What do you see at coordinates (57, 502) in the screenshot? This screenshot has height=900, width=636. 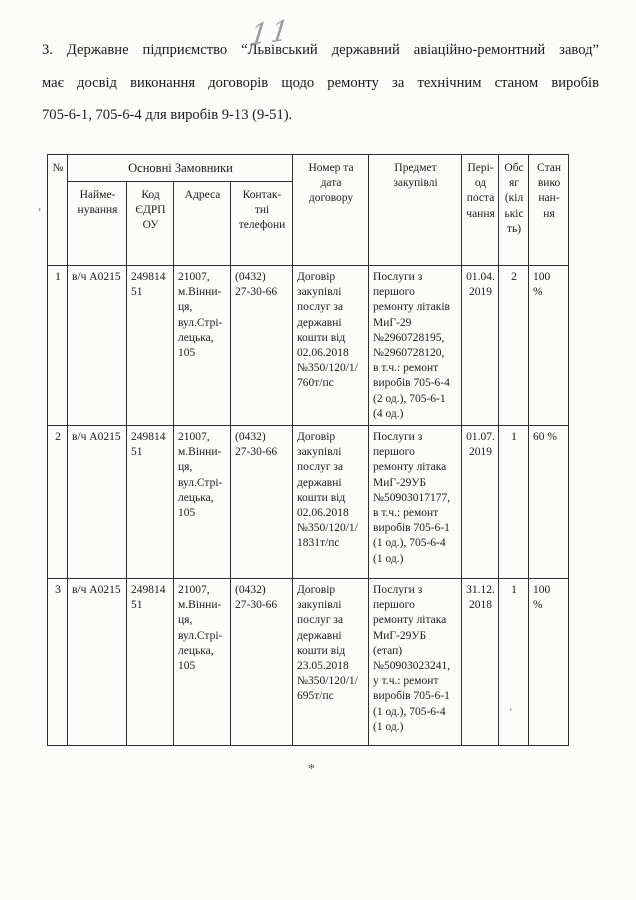 I see `cell-row-no: 2` at bounding box center [57, 502].